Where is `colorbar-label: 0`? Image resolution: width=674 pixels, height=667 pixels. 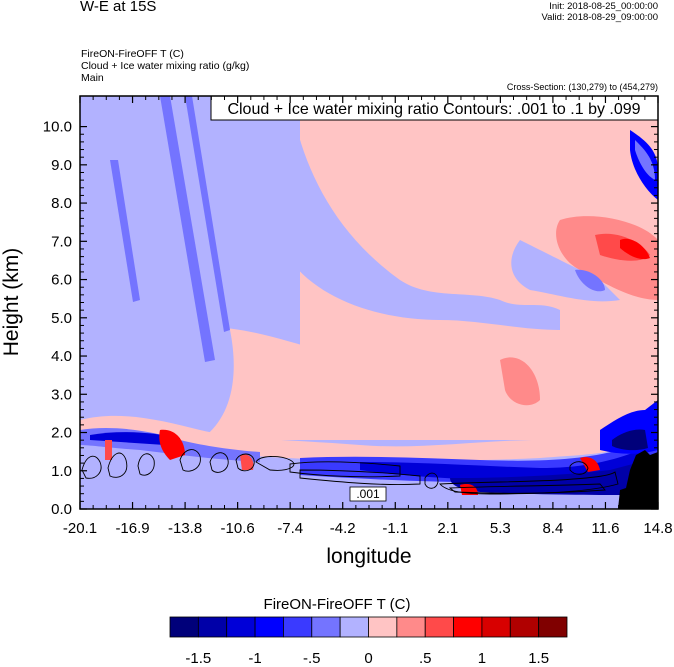 colorbar-label: 0 is located at coordinates (368, 658).